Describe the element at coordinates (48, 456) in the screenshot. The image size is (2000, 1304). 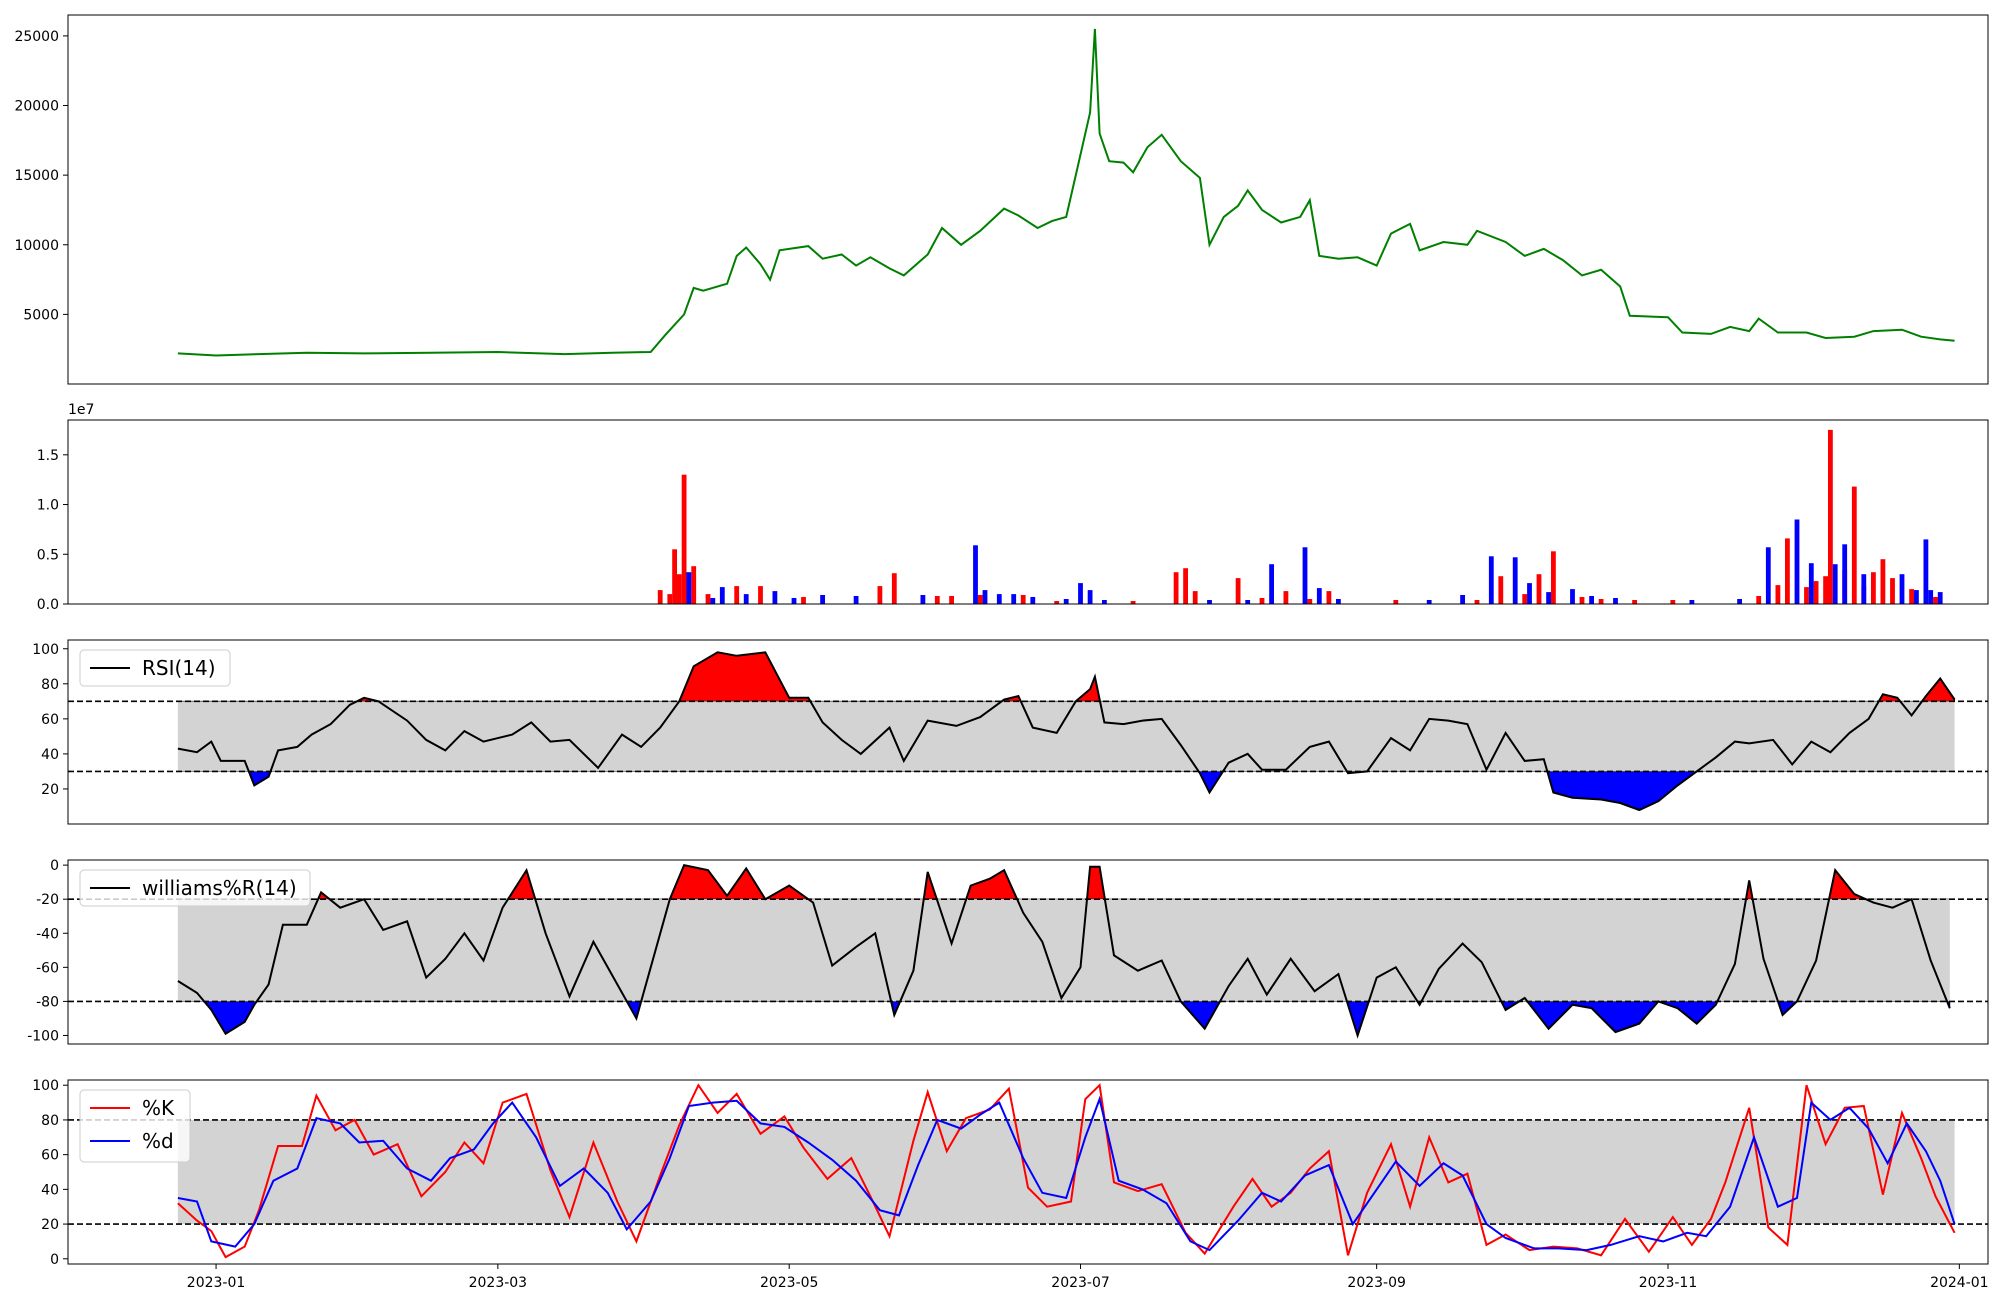
I see `y-tick-label: 1.5` at that location.